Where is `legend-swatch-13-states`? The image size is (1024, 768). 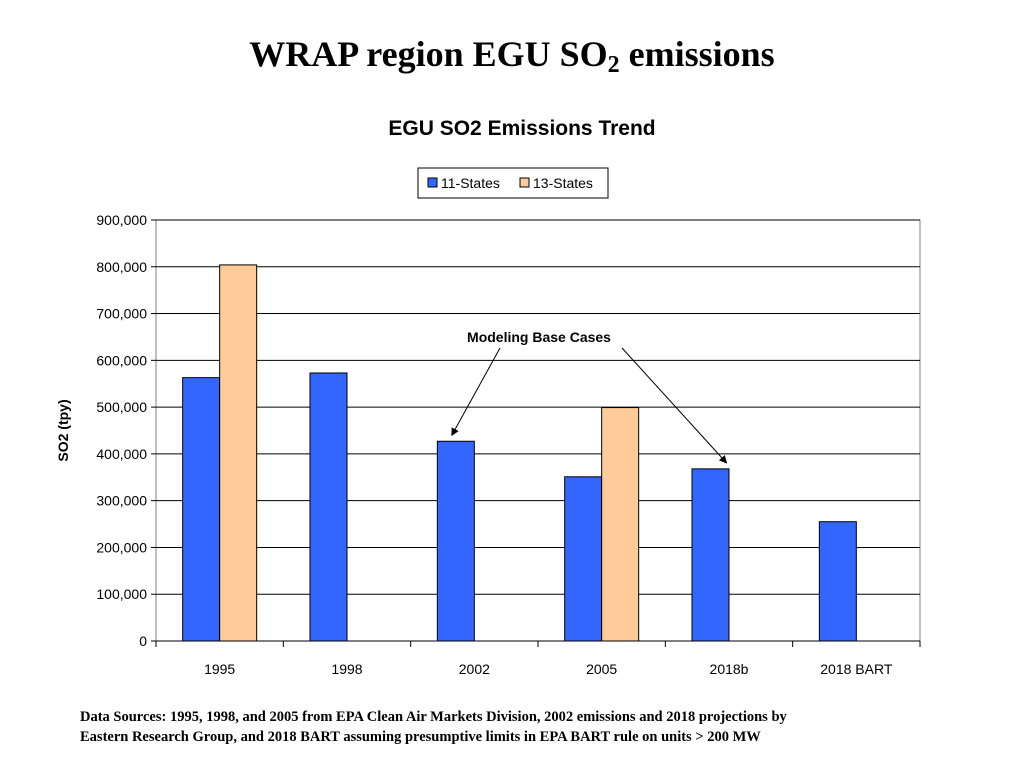 legend-swatch-13-states is located at coordinates (524, 182).